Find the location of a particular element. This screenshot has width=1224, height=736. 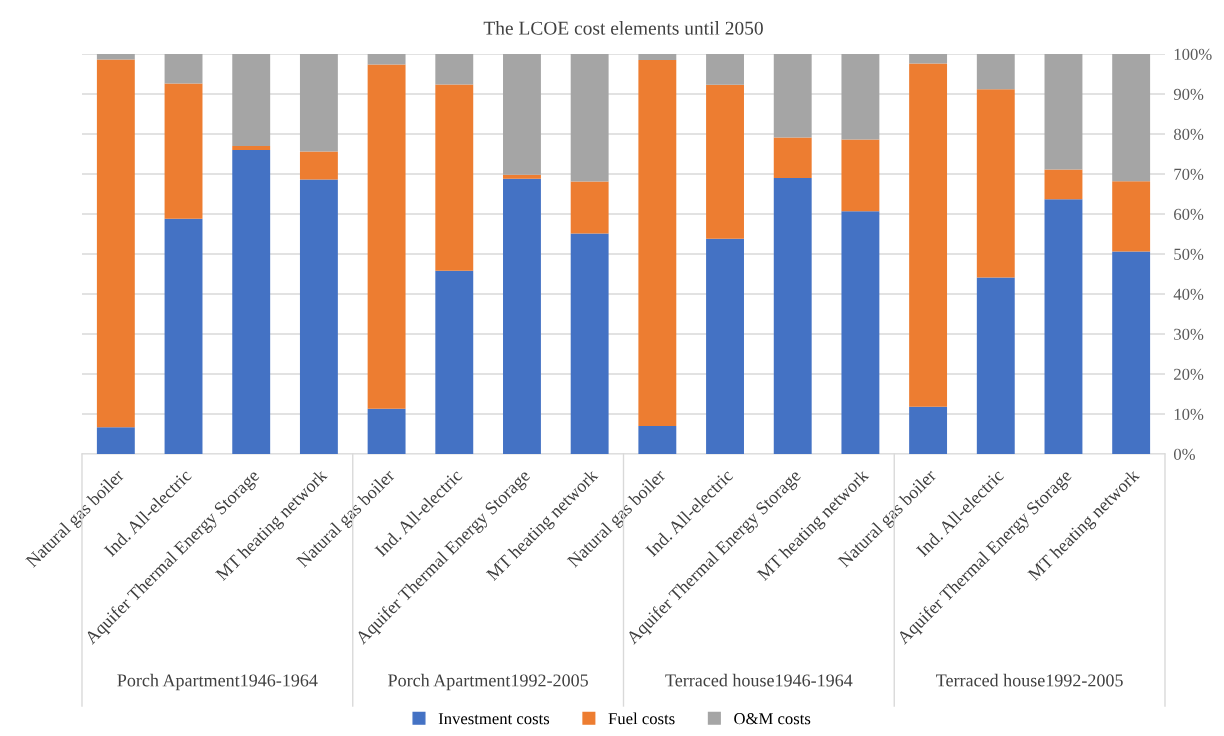

y-tick-label: 10% is located at coordinates (1189, 414).